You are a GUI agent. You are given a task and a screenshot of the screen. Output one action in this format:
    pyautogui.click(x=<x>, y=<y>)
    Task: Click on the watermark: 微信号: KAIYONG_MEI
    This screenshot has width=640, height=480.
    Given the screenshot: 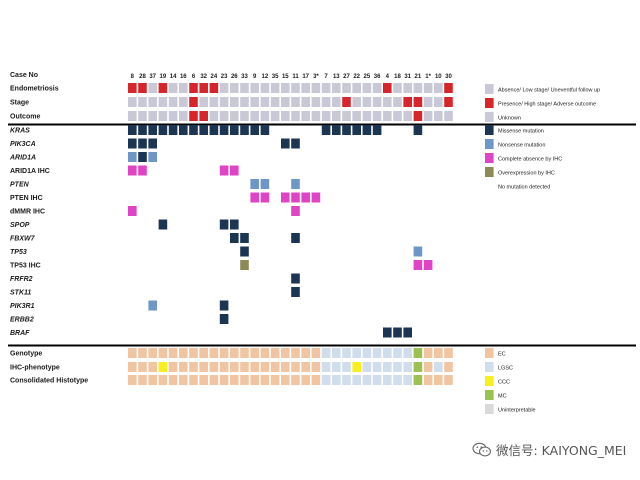 What is the action you would take?
    pyautogui.click(x=549, y=449)
    